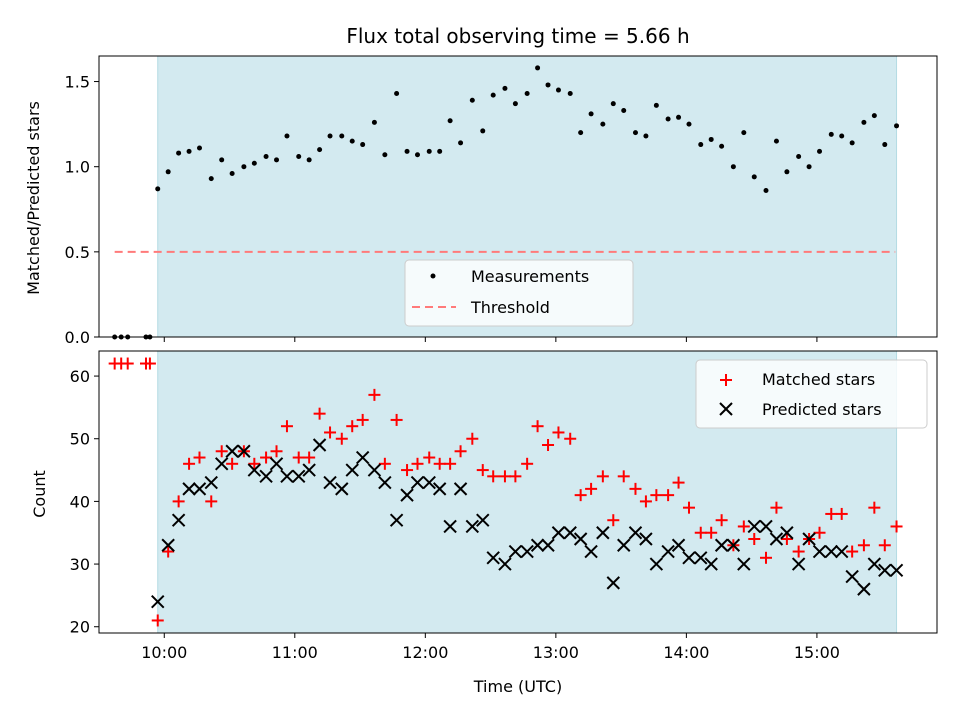 Image resolution: width=960 pixels, height=720 pixels. What do you see at coordinates (164, 652) in the screenshot?
I see `count-xtick-label: 10:00` at bounding box center [164, 652].